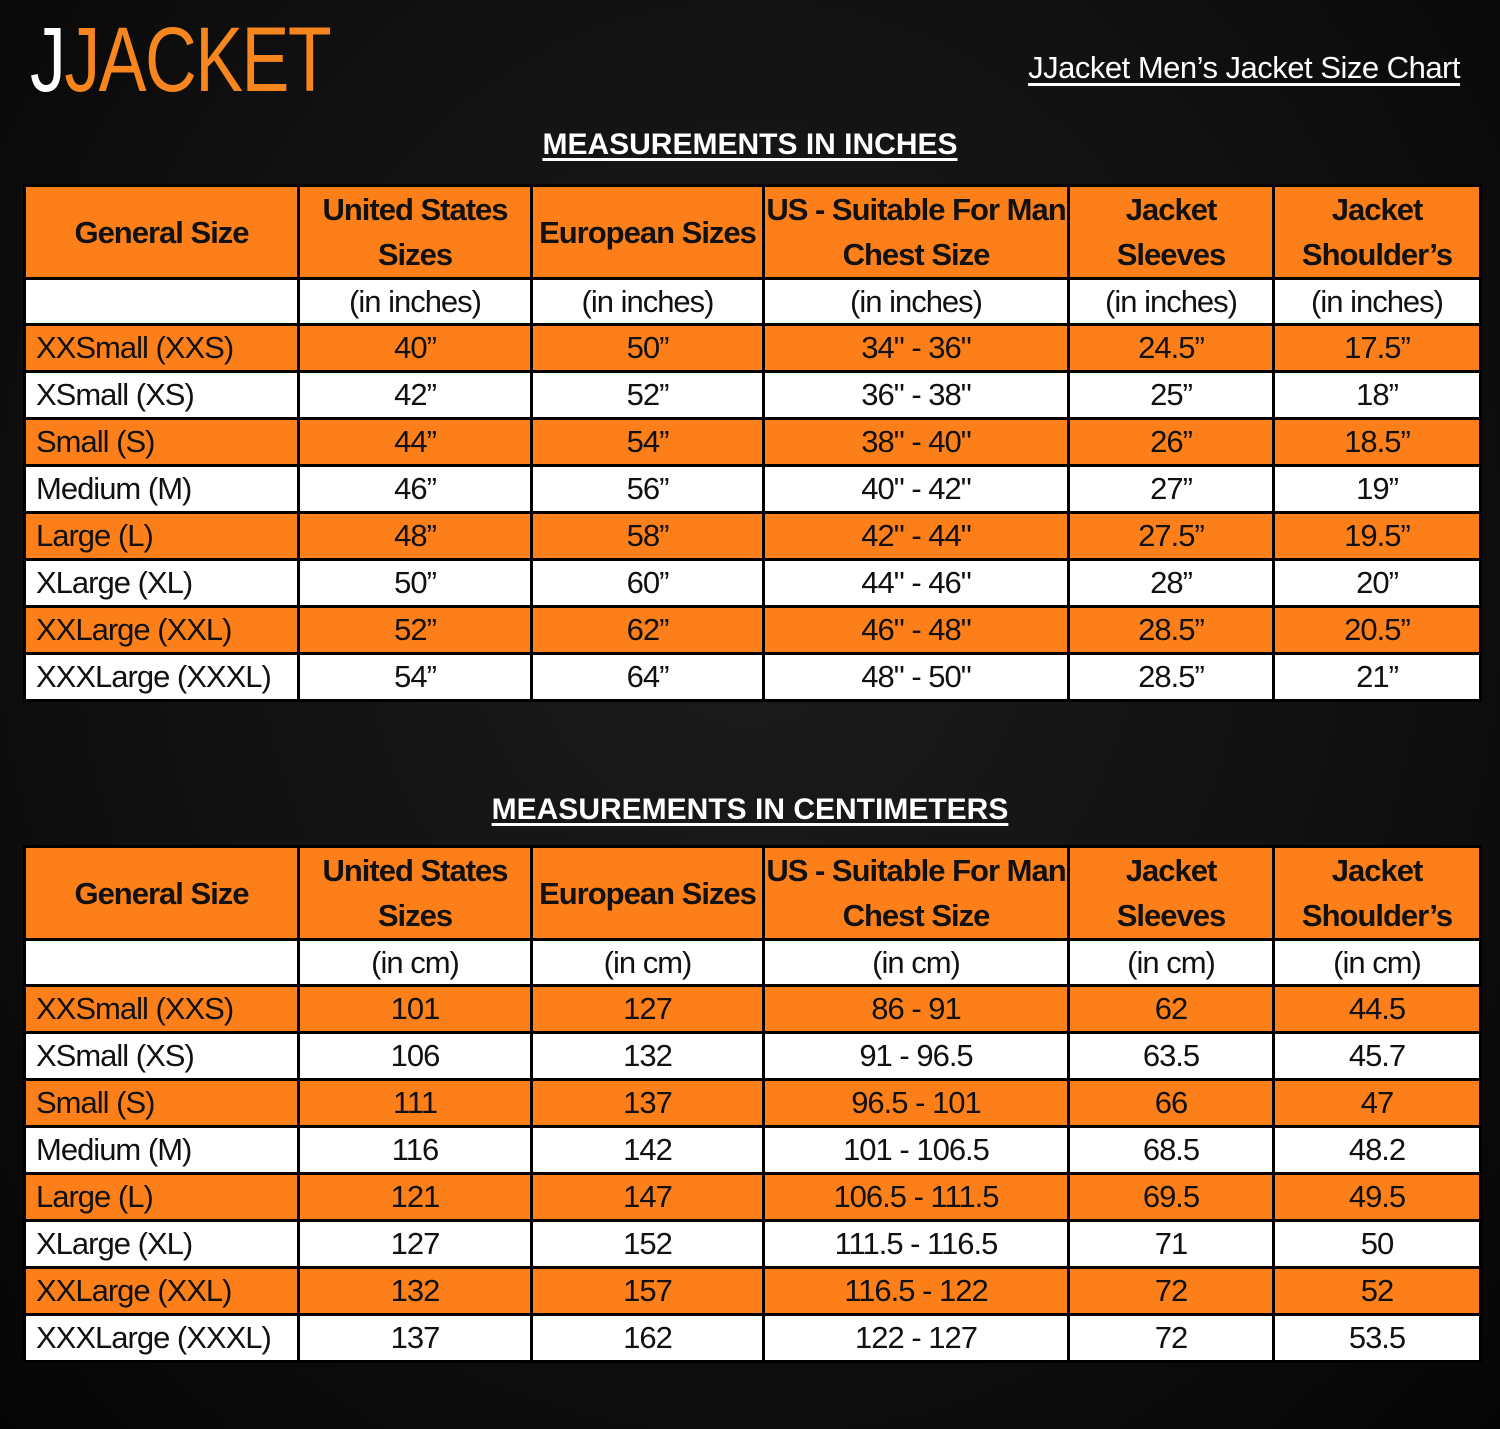 Image resolution: width=1500 pixels, height=1429 pixels. Describe the element at coordinates (750, 144) in the screenshot. I see `section-heading-inches: MEASUREMENTS IN INCHES` at that location.